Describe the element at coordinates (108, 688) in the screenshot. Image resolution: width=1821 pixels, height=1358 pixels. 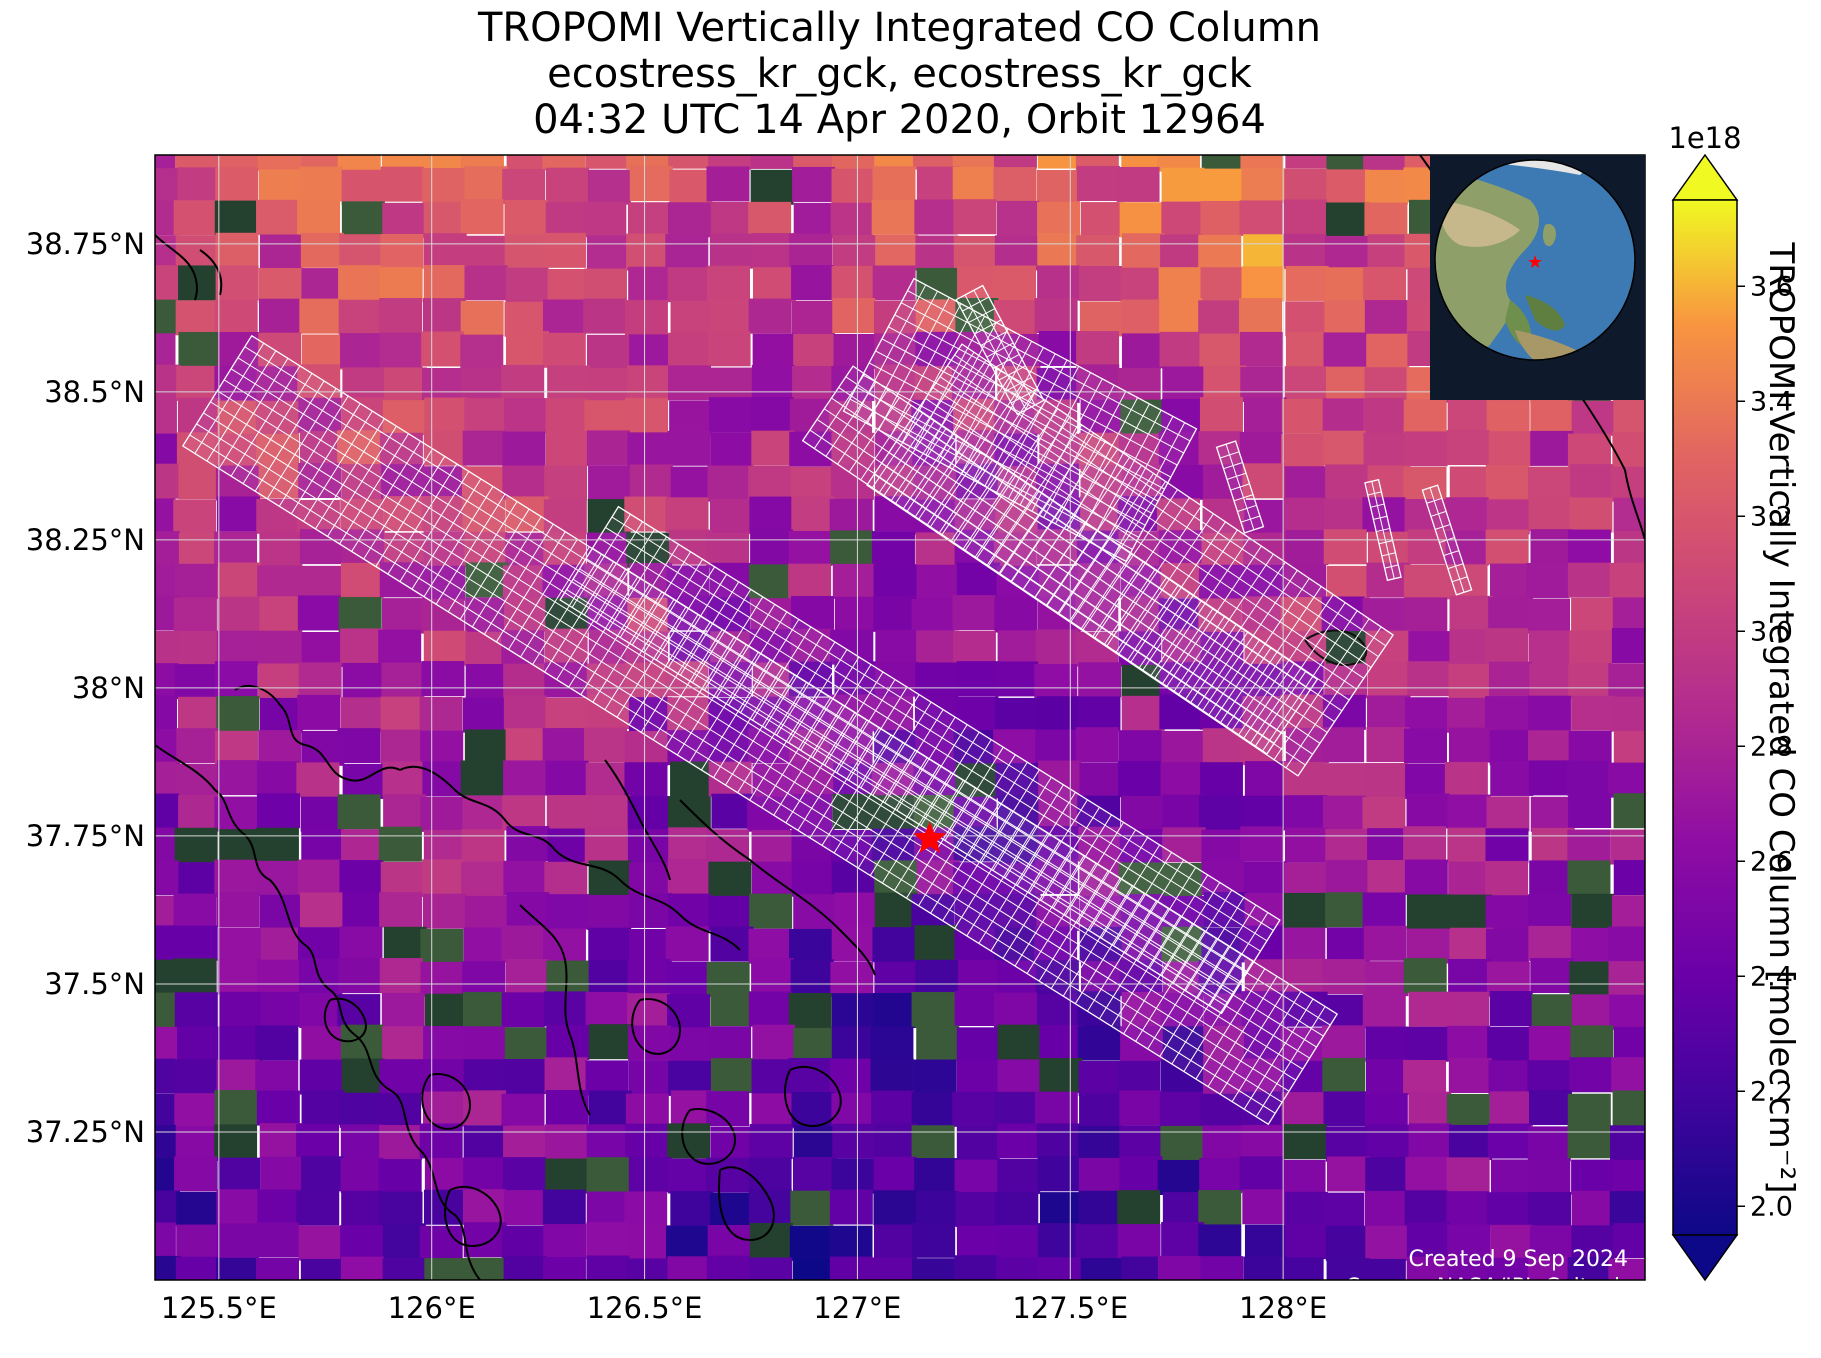
I see `lat-tick-label: 38°N` at that location.